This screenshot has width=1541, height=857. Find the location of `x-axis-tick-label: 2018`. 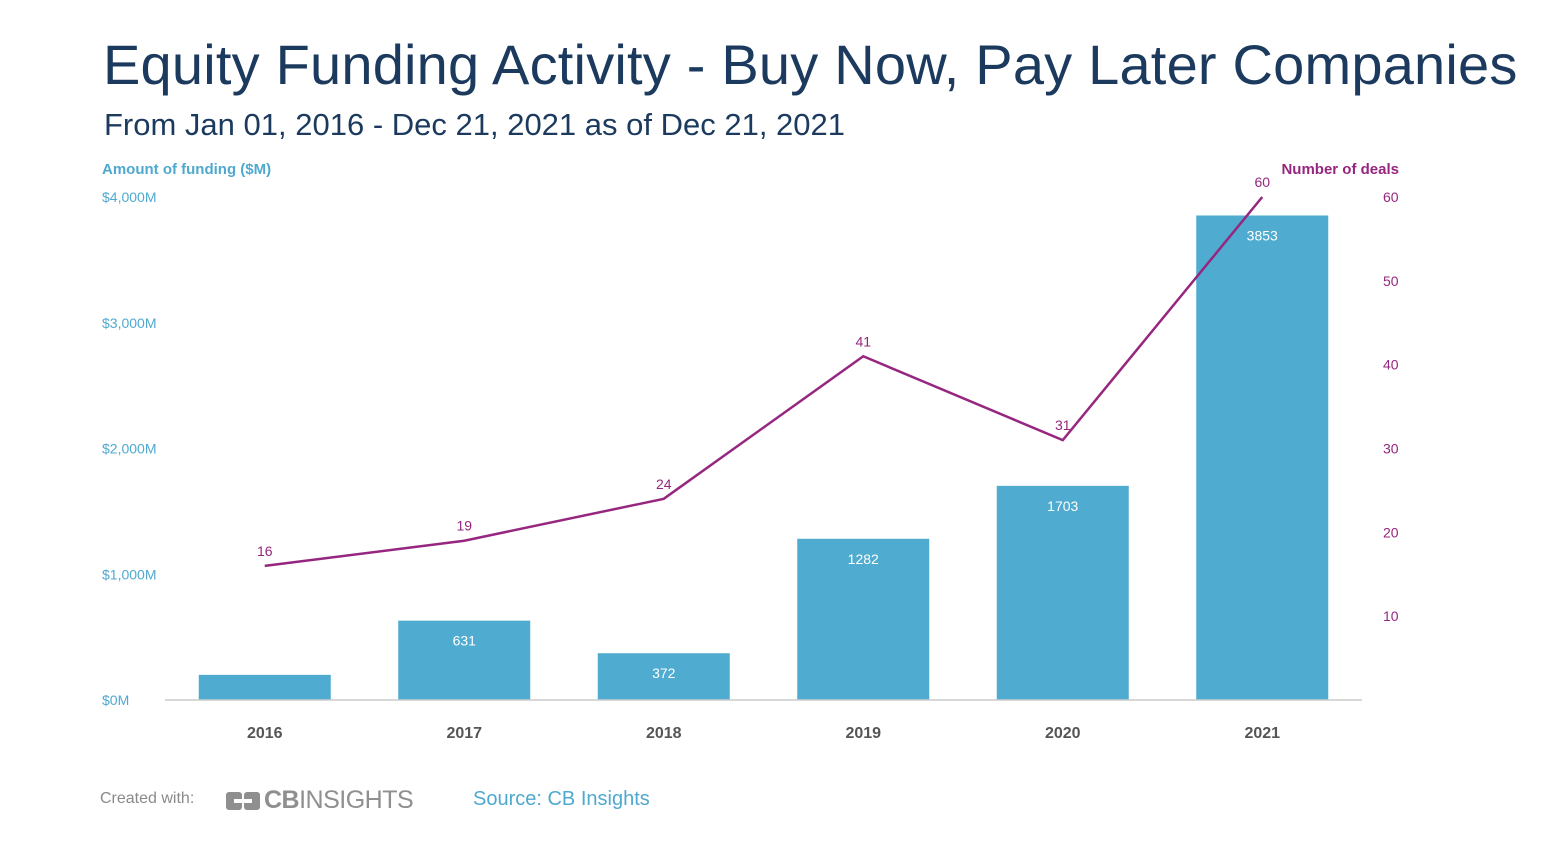

x-axis-tick-label: 2018 is located at coordinates (664, 733).